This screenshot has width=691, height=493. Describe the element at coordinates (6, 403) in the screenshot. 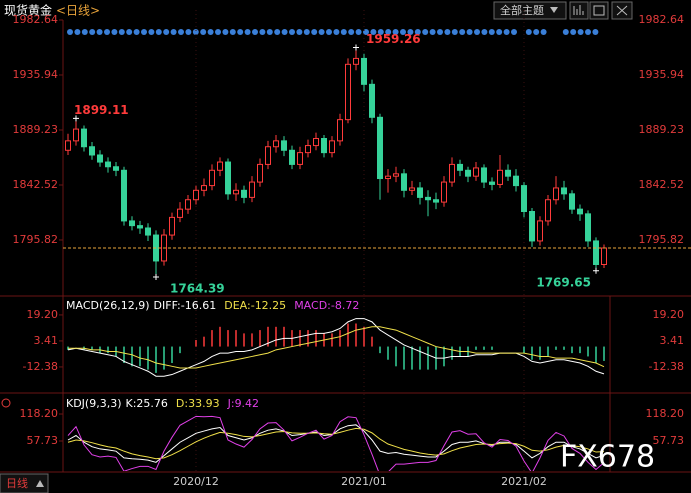

I see `collapse-icon` at that location.